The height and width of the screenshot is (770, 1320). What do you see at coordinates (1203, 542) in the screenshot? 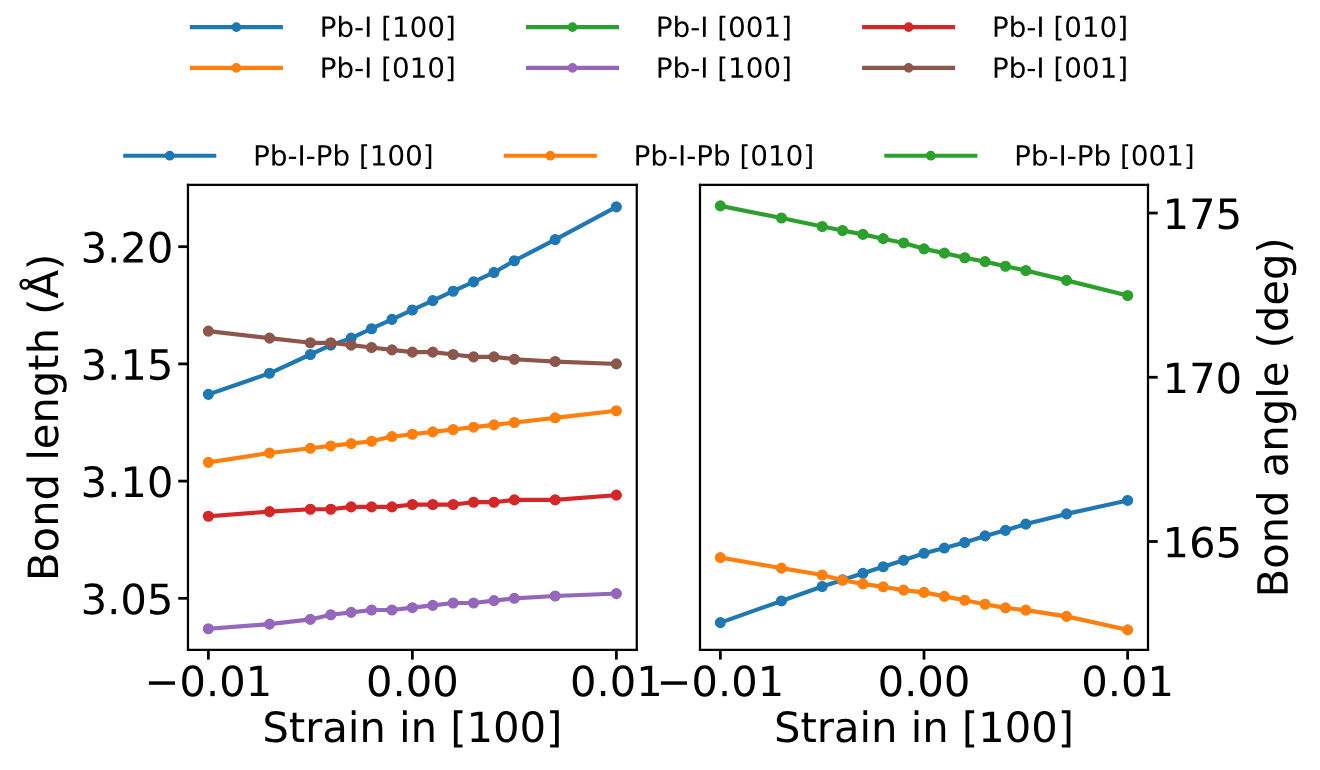
I see `y2-tick-label: 165` at bounding box center [1203, 542].